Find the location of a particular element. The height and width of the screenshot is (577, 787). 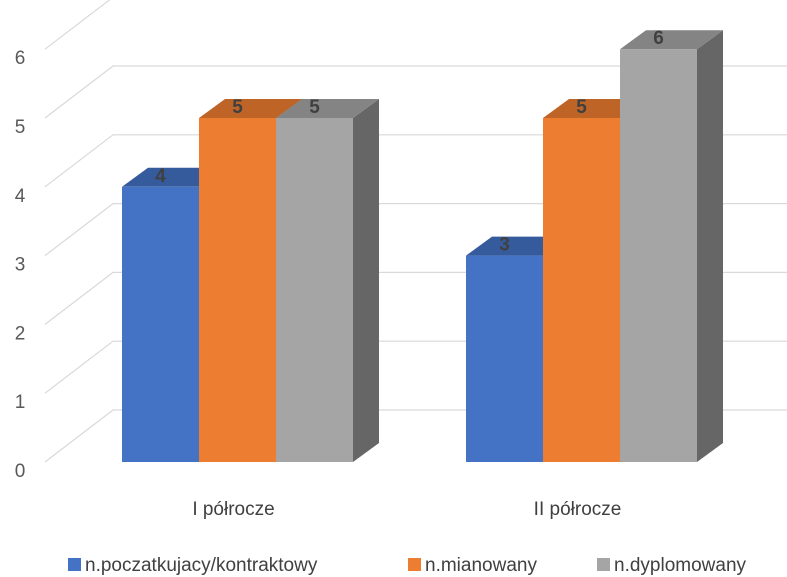

x-tick-label: II półrocze is located at coordinates (578, 509).